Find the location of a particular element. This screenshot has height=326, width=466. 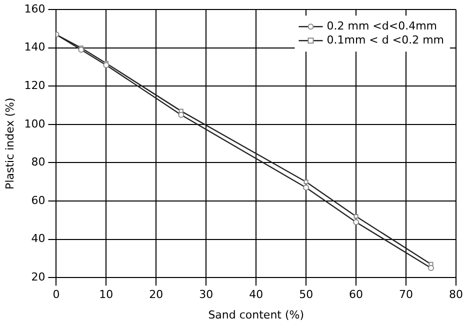

legend-label: 0.1mm < d <0.2 mm is located at coordinates (385, 39).